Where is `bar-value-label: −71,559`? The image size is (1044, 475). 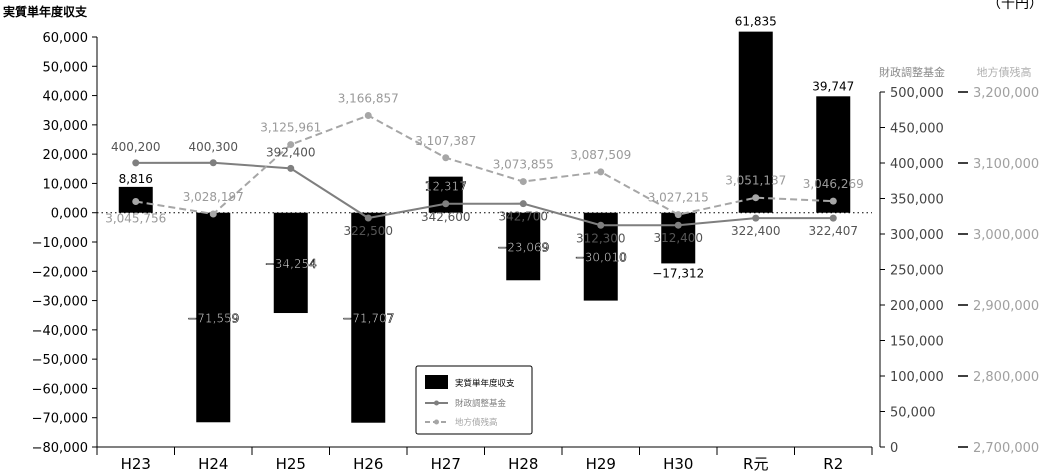 bar-value-label: −71,559 is located at coordinates (213, 318).